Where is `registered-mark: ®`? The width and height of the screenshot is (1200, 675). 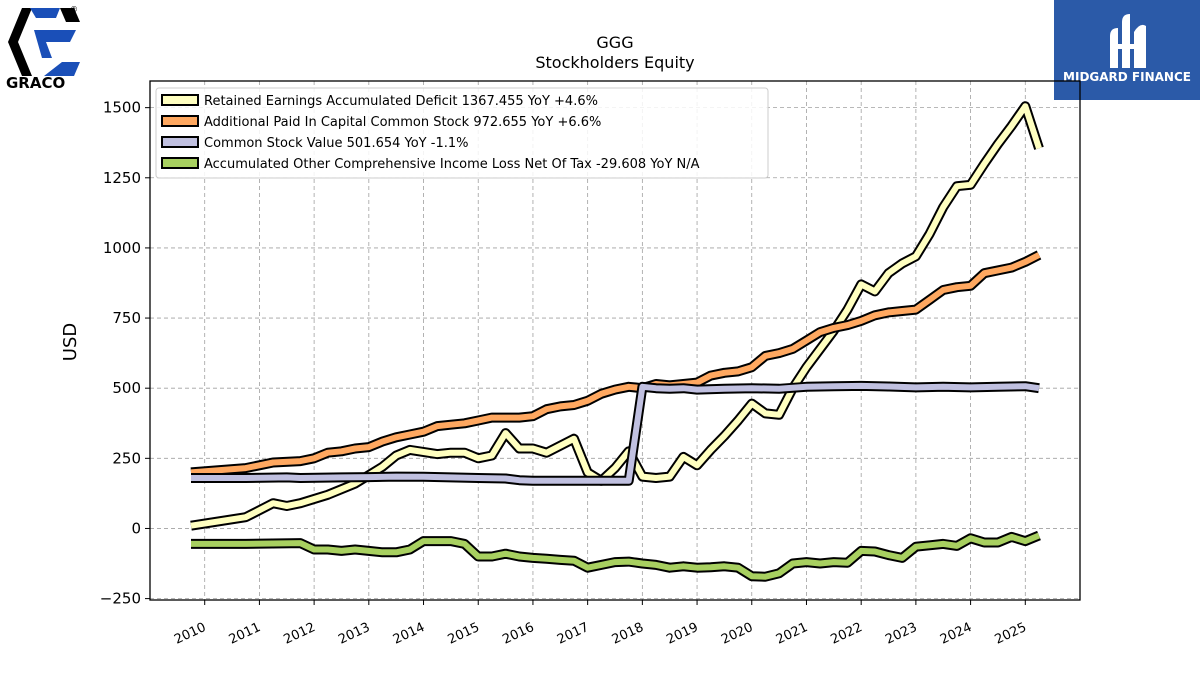
registered-mark: ® is located at coordinates (74, 9).